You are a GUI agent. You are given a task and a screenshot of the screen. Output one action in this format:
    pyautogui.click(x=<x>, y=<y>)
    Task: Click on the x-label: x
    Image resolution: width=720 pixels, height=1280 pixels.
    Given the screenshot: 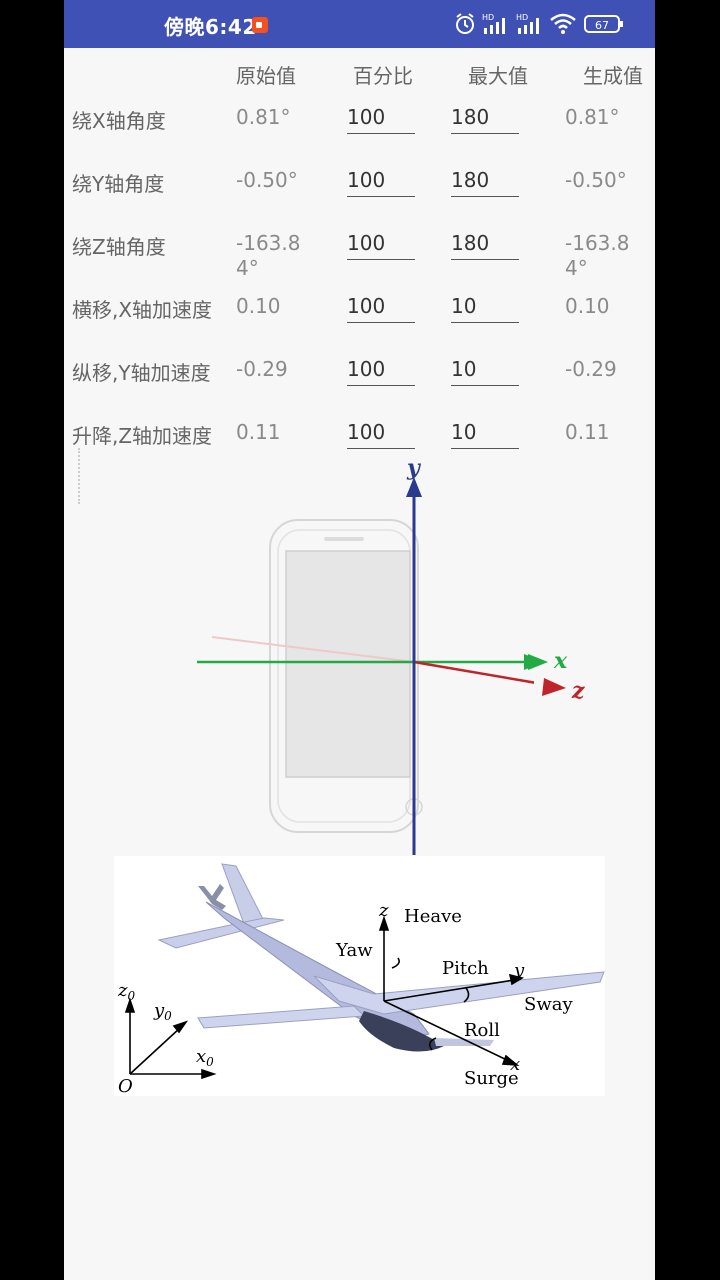 What is the action you would take?
    pyautogui.click(x=515, y=1064)
    